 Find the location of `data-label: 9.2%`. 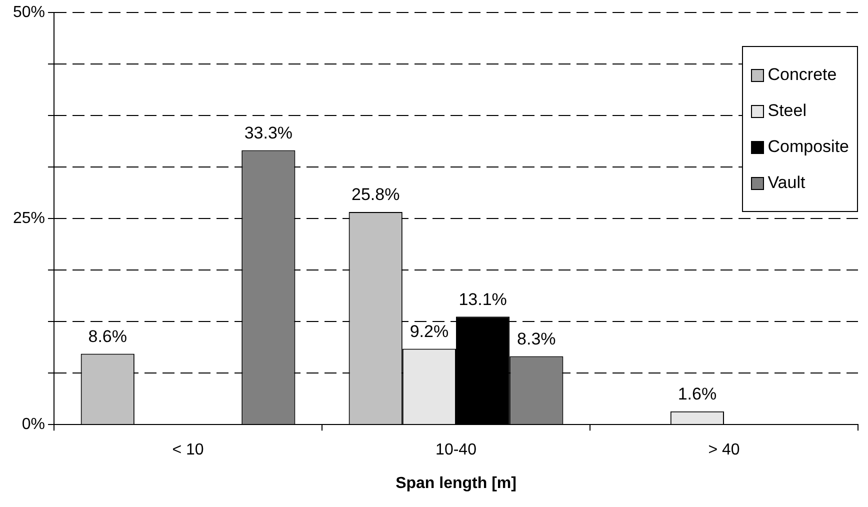

data-label: 9.2% is located at coordinates (429, 331).